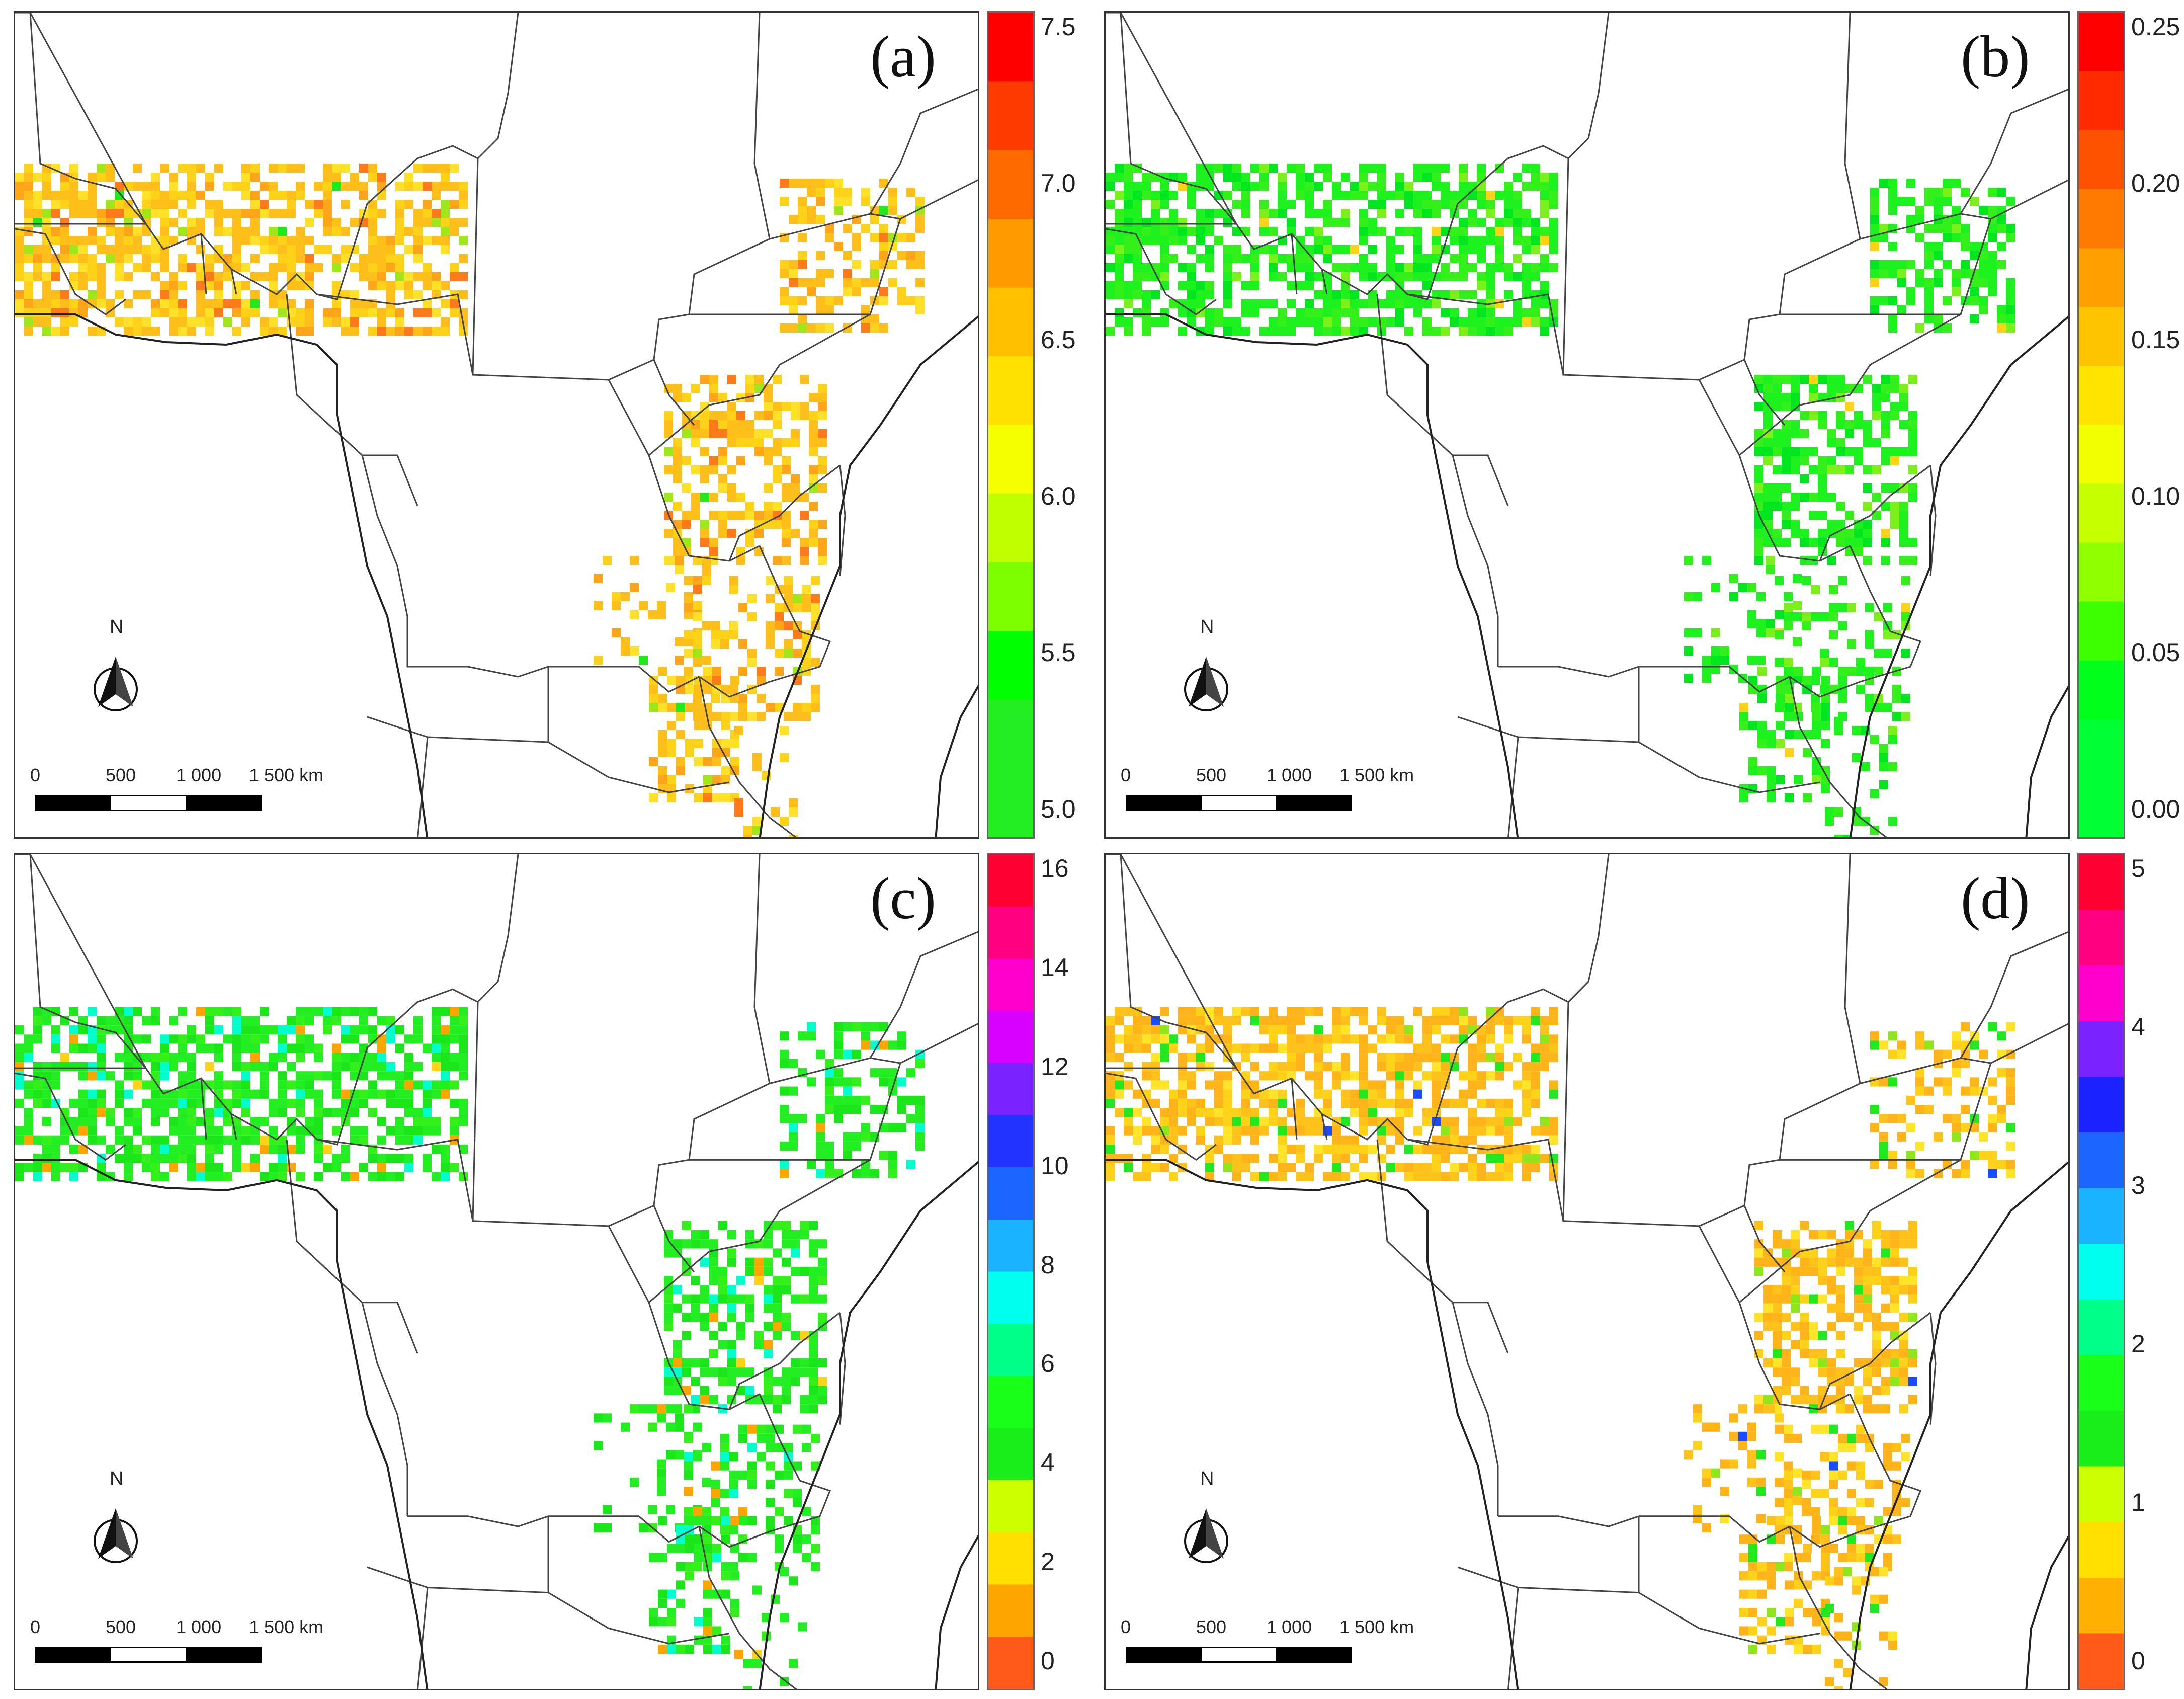  What do you see at coordinates (35, 775) in the screenshot?
I see `scale-label: 0` at bounding box center [35, 775].